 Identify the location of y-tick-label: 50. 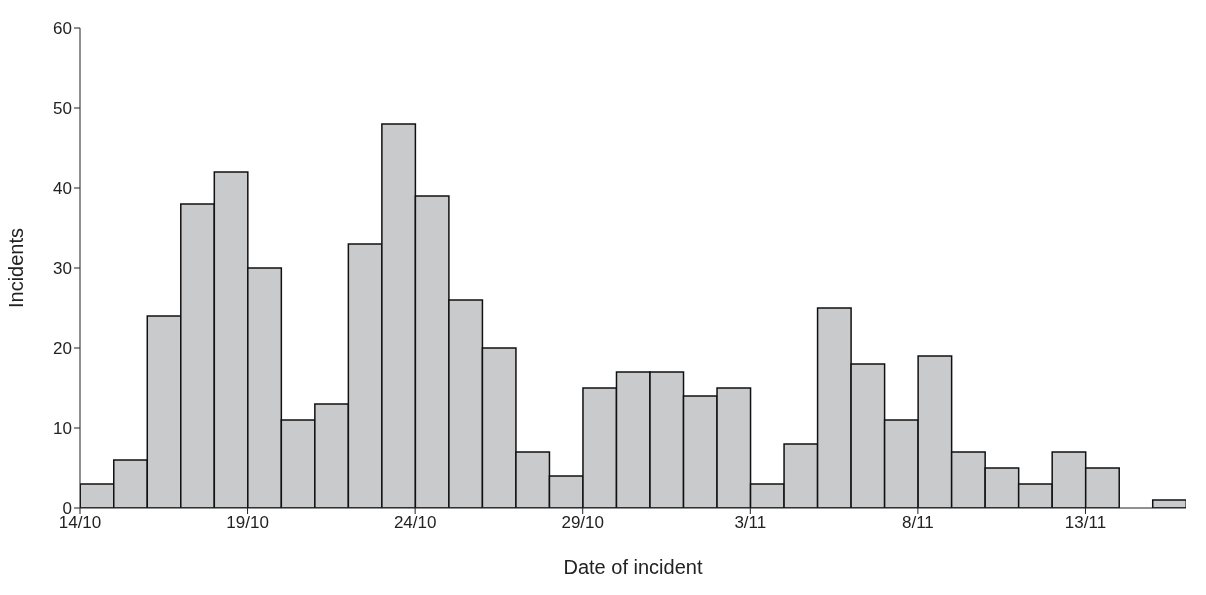
(62, 109).